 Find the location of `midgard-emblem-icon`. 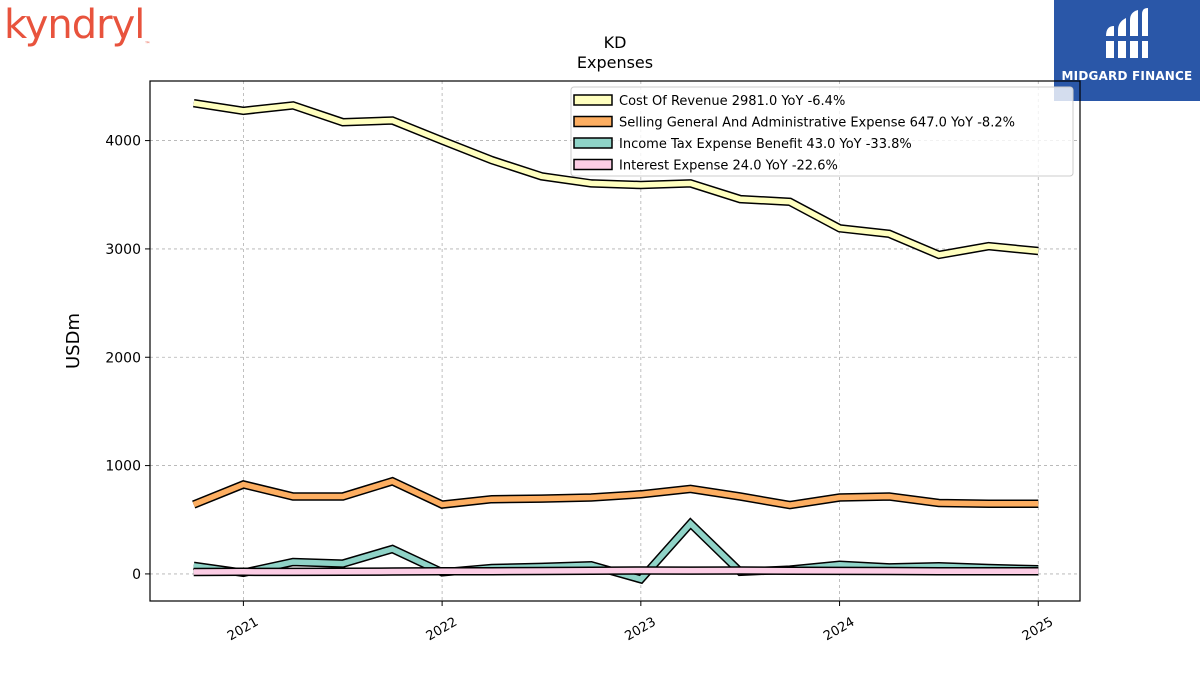

midgard-emblem-icon is located at coordinates (1127, 33).